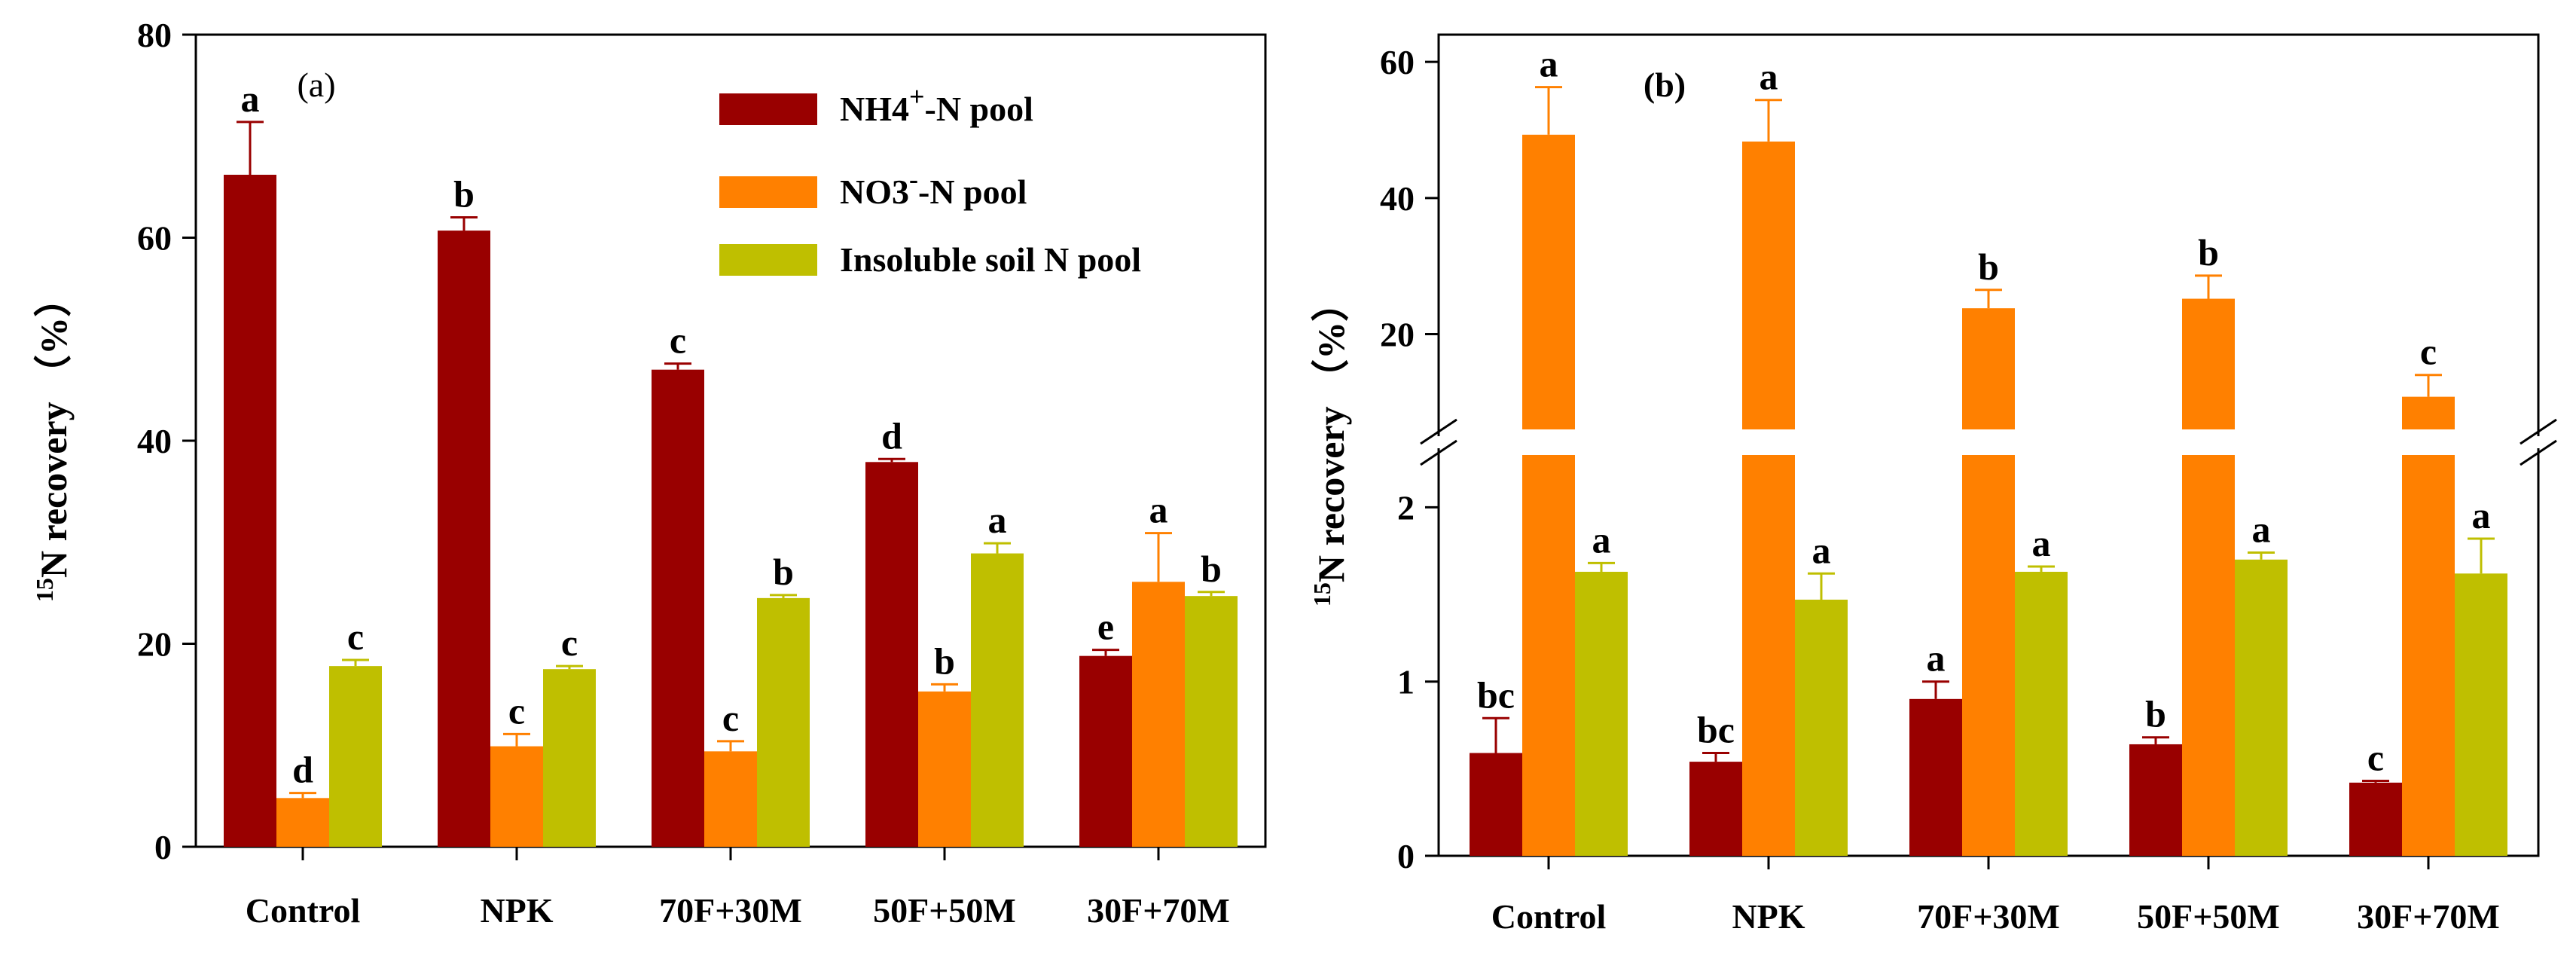 This screenshot has height=953, width=2576. I want to click on sig-letter-b-1-1: a, so click(1769, 77).